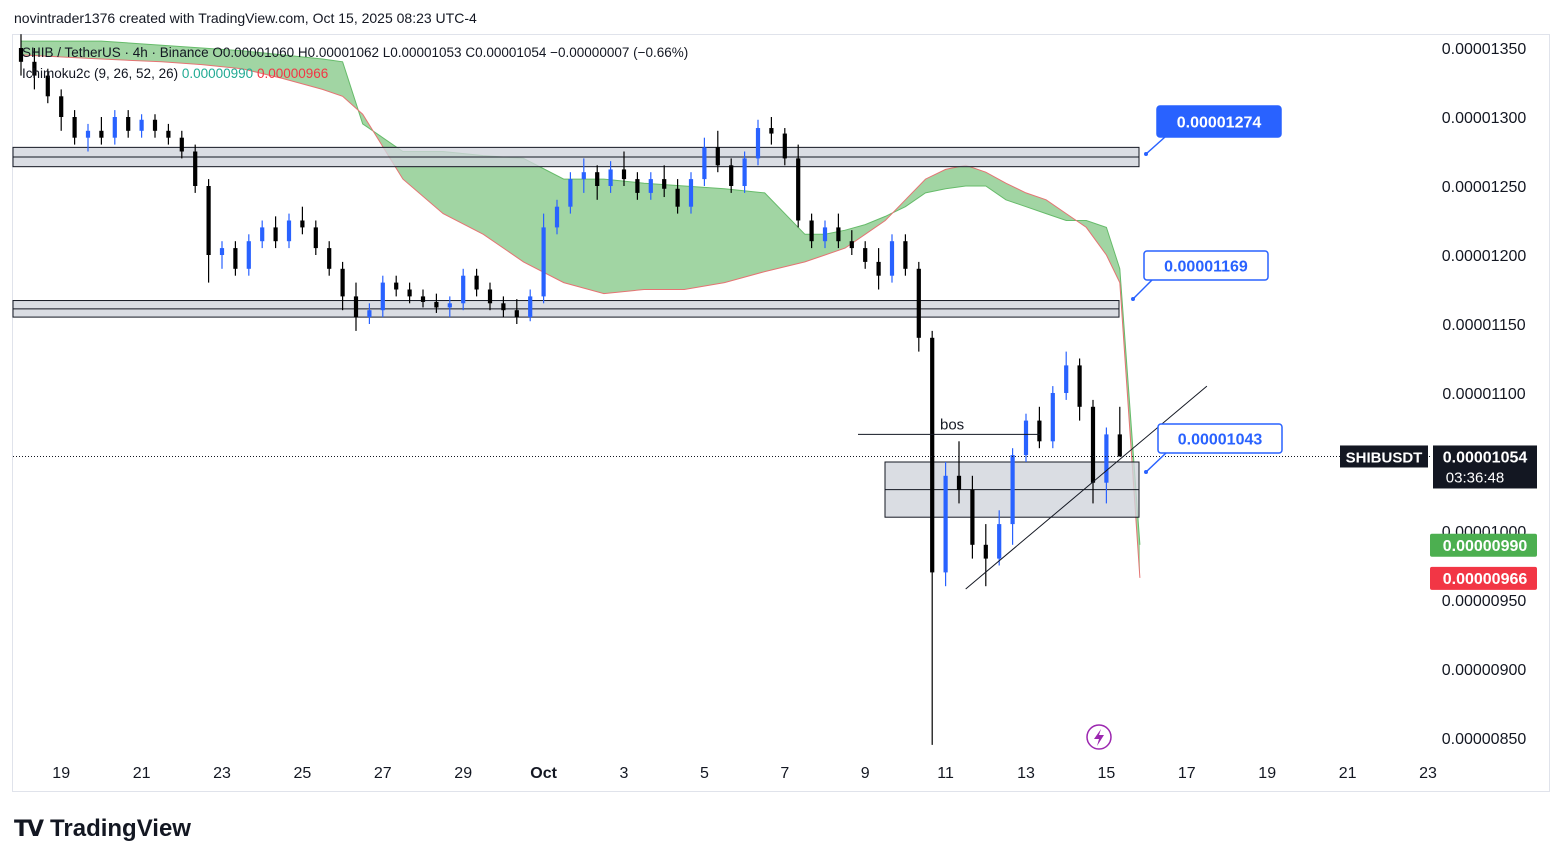 The image size is (1563, 868). I want to click on y-tick-label: 0.00001100, so click(1483, 394).